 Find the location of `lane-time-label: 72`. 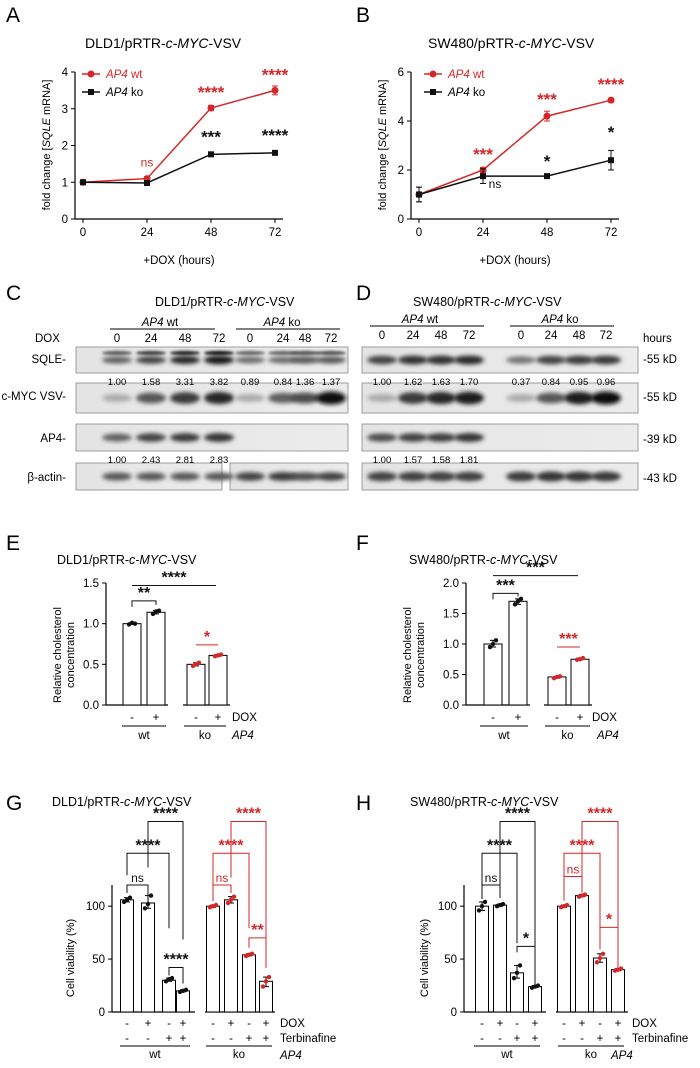

lane-time-label: 72 is located at coordinates (469, 336).